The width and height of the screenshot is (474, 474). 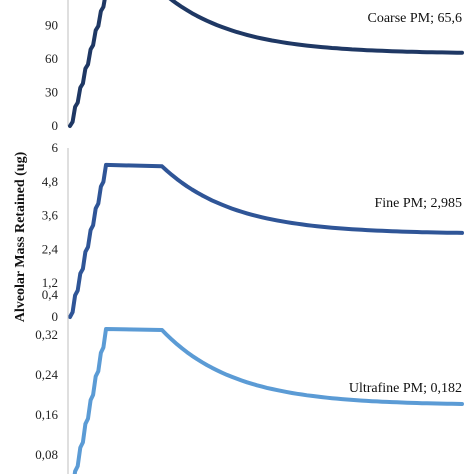 I want to click on y-tick-label: 6, so click(x=55, y=147).